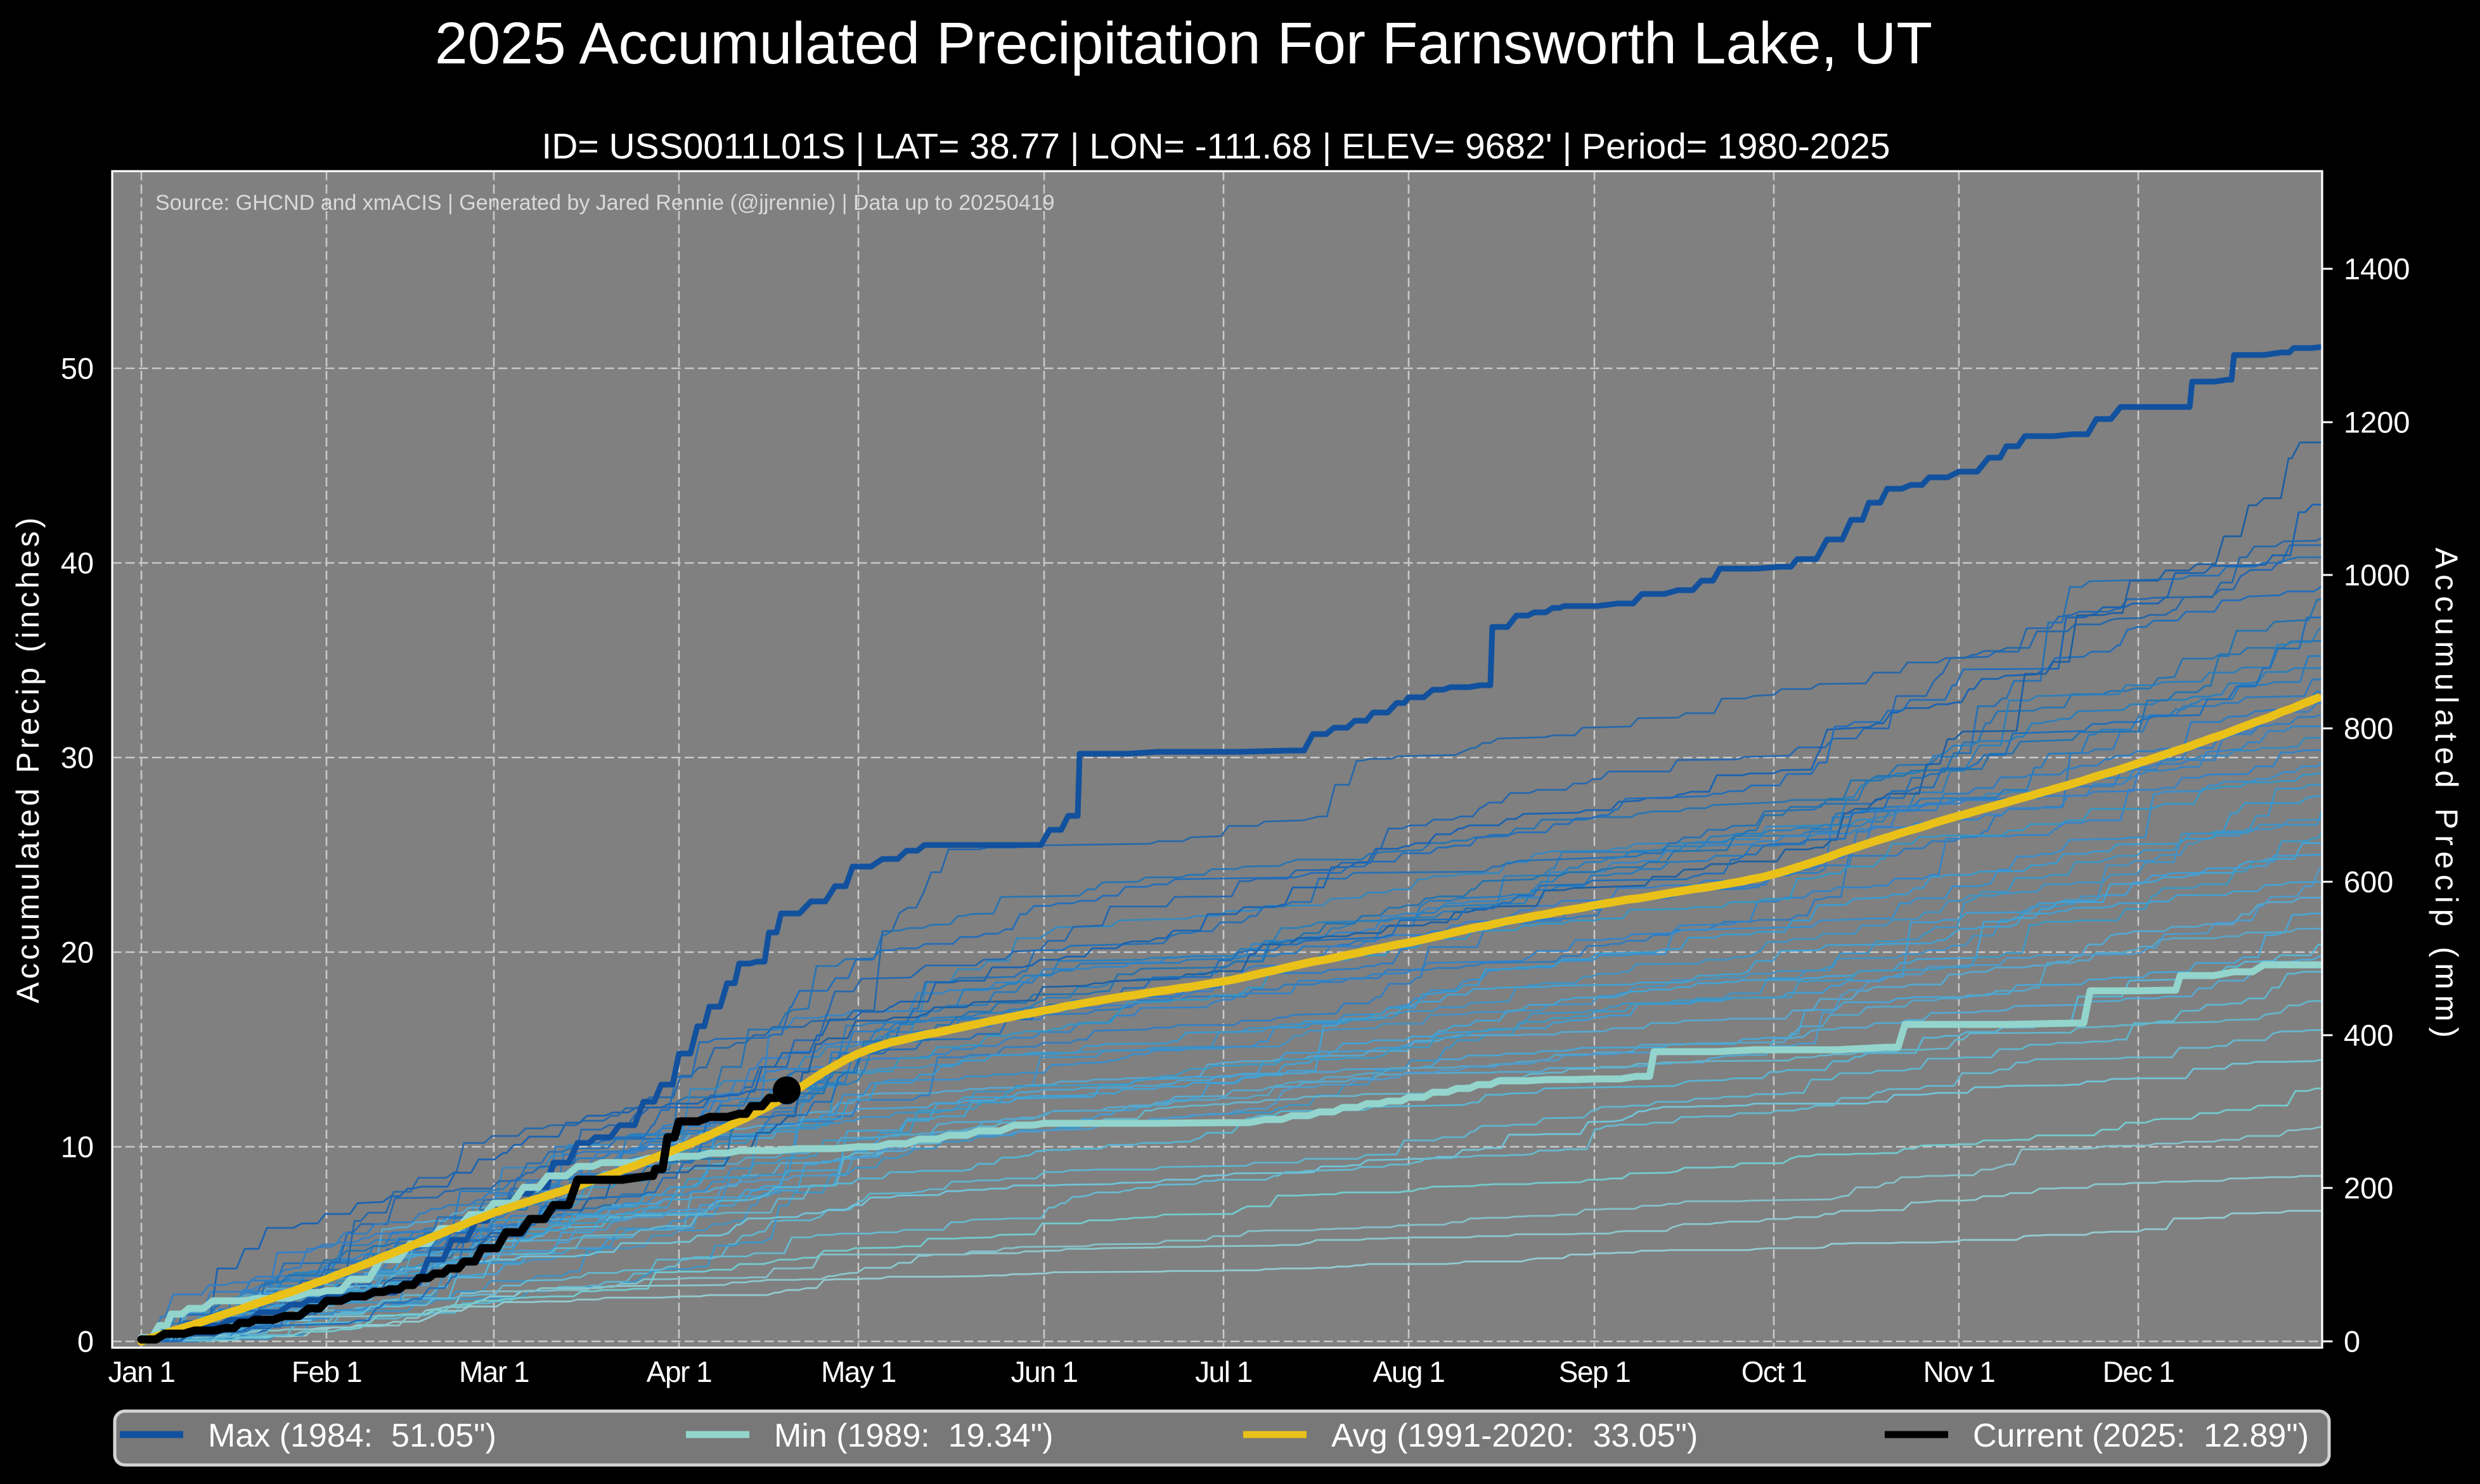 The image size is (2480, 1484). What do you see at coordinates (2377, 422) in the screenshot?
I see `svg-text: 1200` at bounding box center [2377, 422].